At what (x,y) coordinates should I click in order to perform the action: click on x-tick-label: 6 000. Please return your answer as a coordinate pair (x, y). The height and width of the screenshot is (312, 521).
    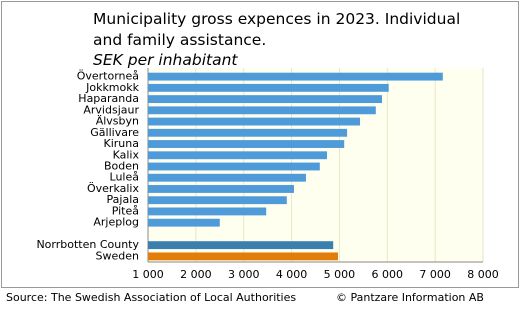
    Looking at the image, I should click on (388, 274).